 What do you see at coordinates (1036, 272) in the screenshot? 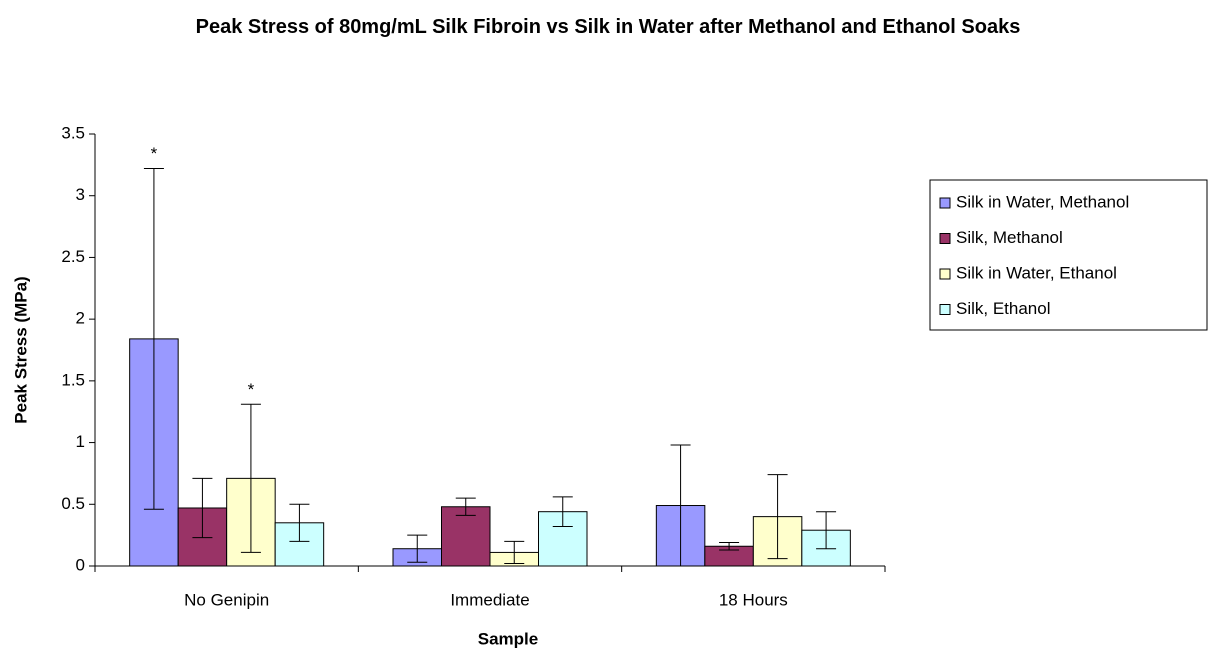
I see `legend-label: Silk in Water, Ethanol` at bounding box center [1036, 272].